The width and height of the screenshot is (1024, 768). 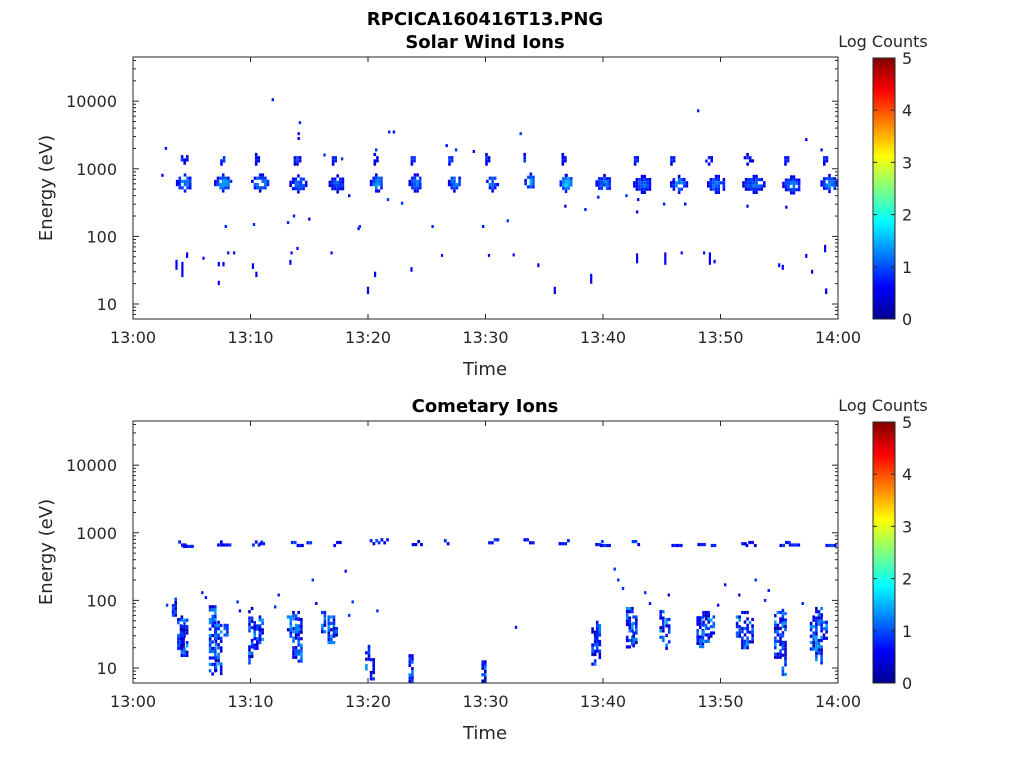 What do you see at coordinates (485, 19) in the screenshot?
I see `figure-title: RPCICA160416T13.PNG` at bounding box center [485, 19].